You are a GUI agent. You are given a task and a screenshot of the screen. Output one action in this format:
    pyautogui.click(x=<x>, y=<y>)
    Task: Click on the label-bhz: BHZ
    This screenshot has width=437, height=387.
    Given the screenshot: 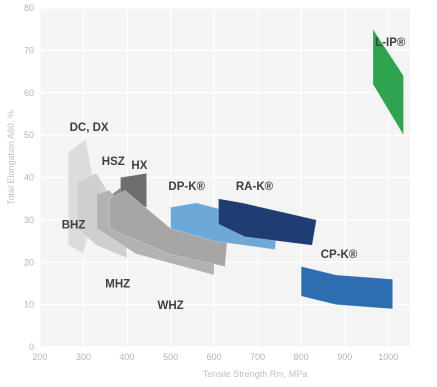 What is the action you would take?
    pyautogui.click(x=74, y=225)
    